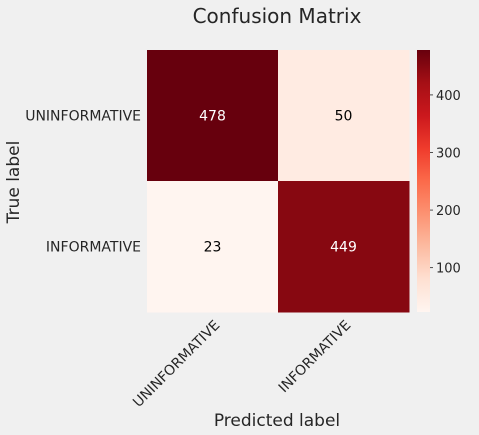 The image size is (479, 435). What do you see at coordinates (277, 16) in the screenshot?
I see `chart-title: Confusion Matrix` at bounding box center [277, 16].